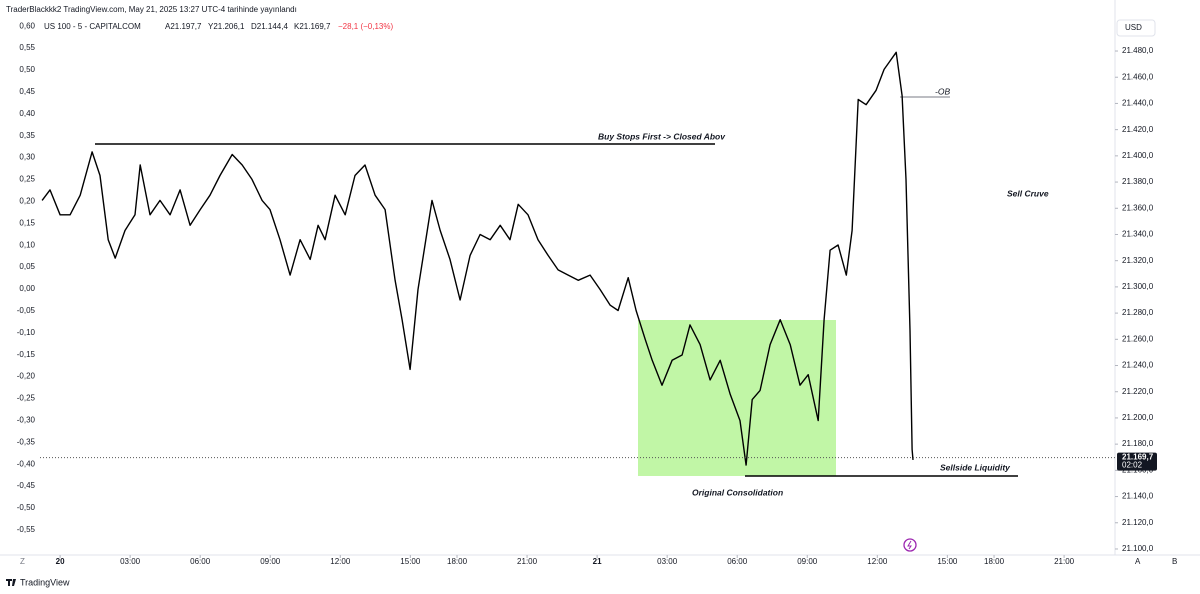 The width and height of the screenshot is (1200, 594). Describe the element at coordinates (27, 244) in the screenshot. I see `y2-tick-label: 0,10` at that location.